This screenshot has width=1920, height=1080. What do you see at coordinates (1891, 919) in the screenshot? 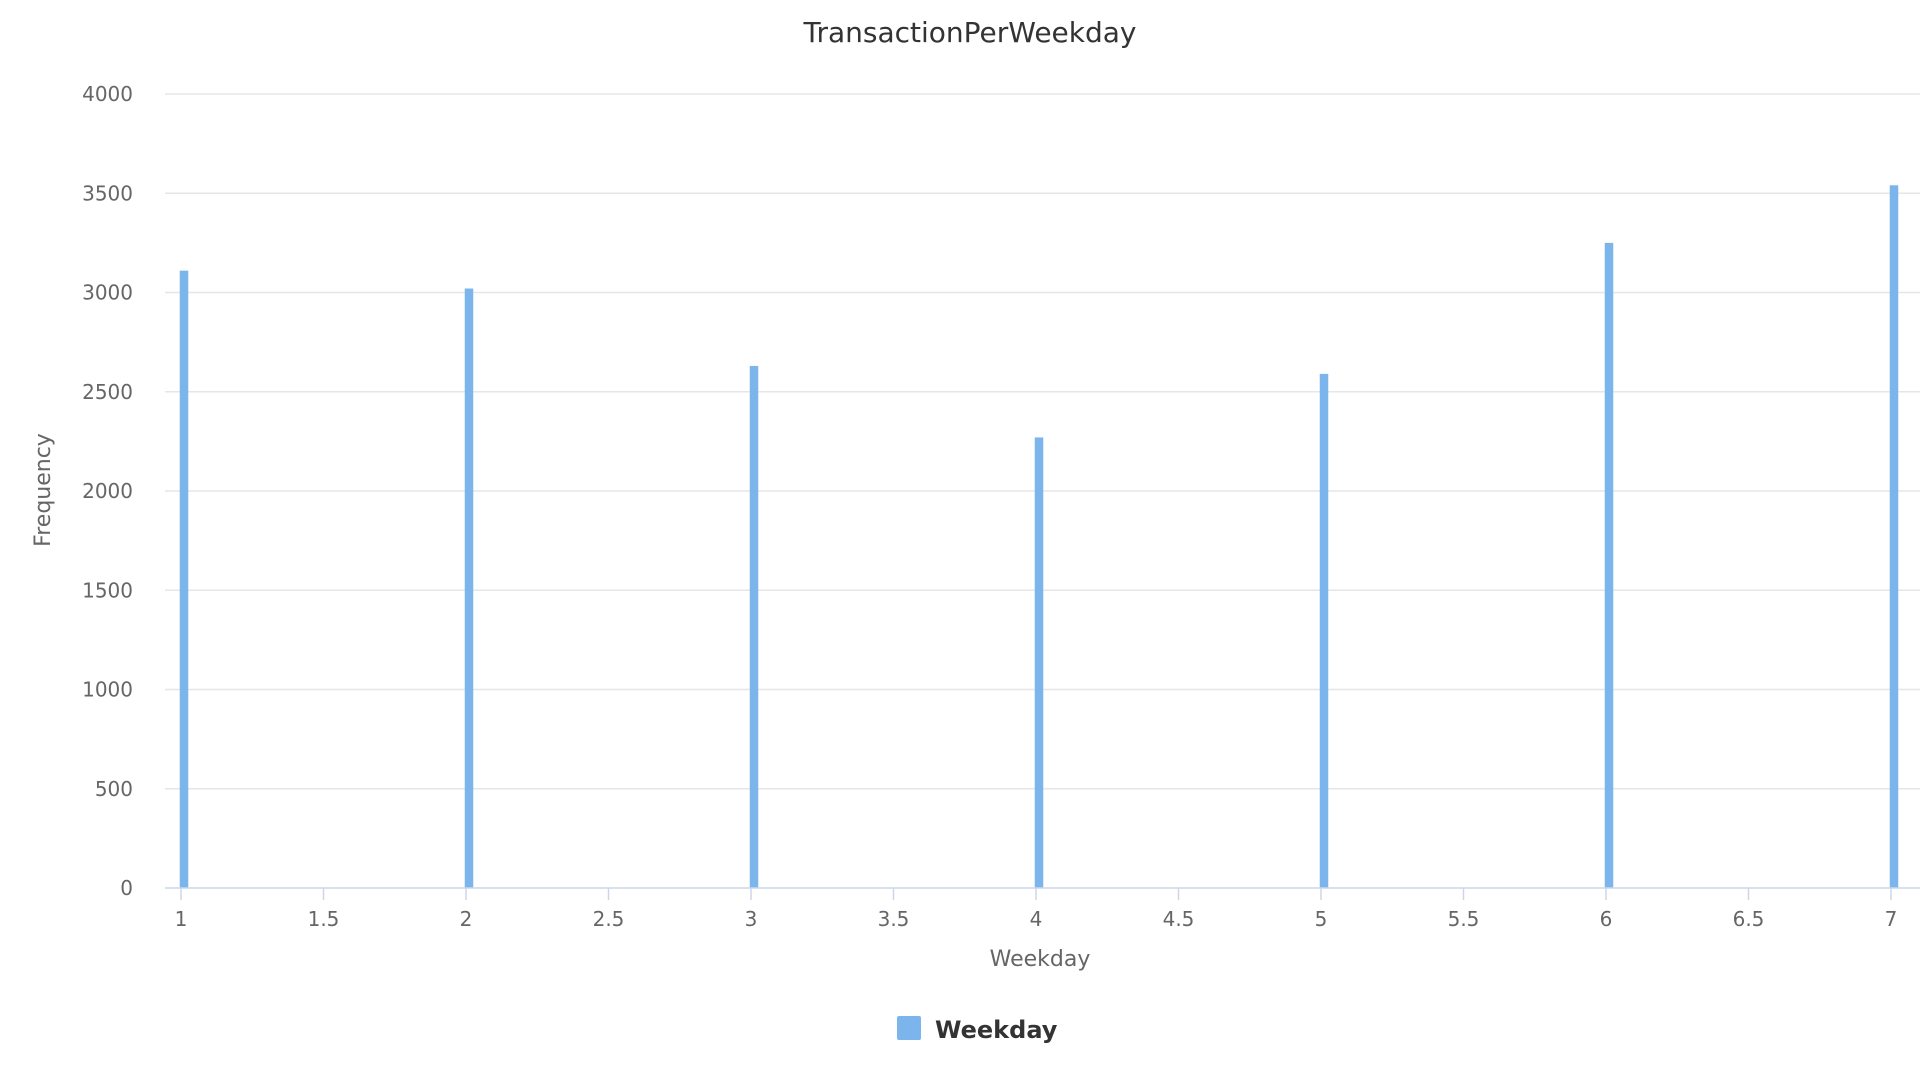
I see `x-tick-label: 7` at bounding box center [1891, 919].